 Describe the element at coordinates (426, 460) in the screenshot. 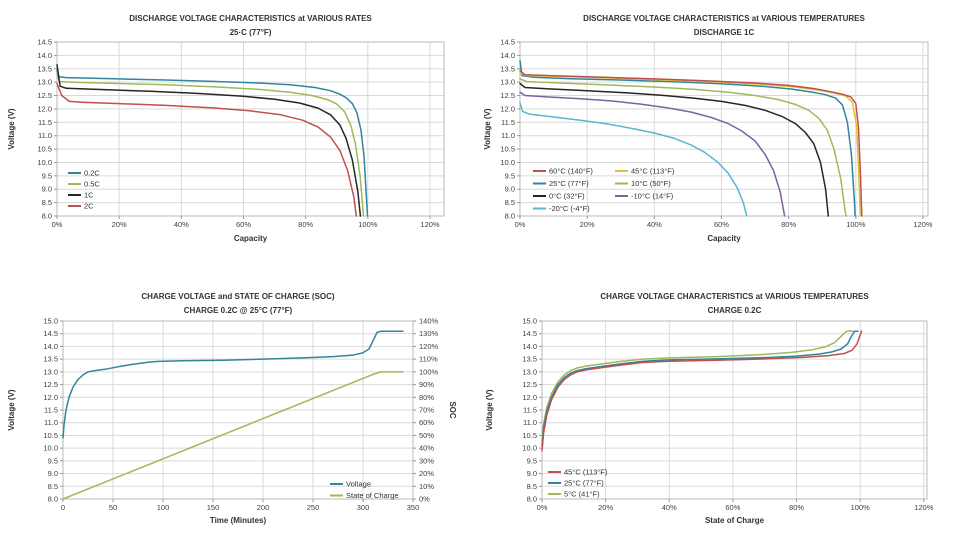

I see `svg-text: 30%` at that location.